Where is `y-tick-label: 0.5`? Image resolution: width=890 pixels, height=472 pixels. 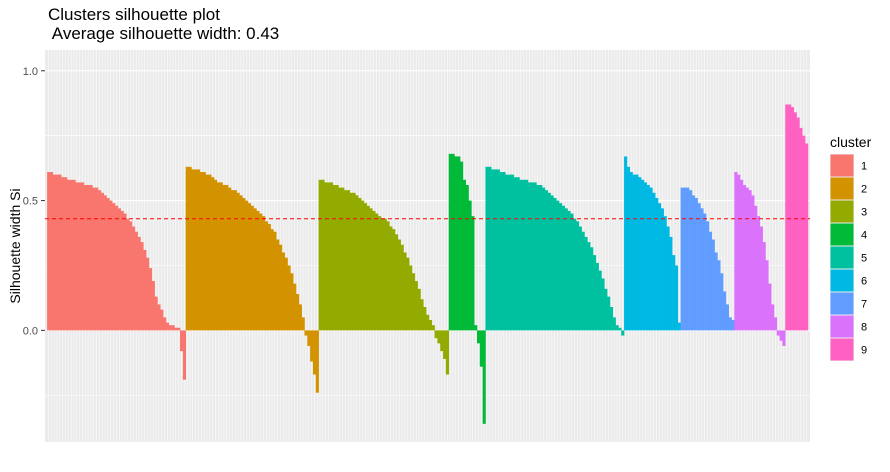 y-tick-label: 0.5 is located at coordinates (30, 202).